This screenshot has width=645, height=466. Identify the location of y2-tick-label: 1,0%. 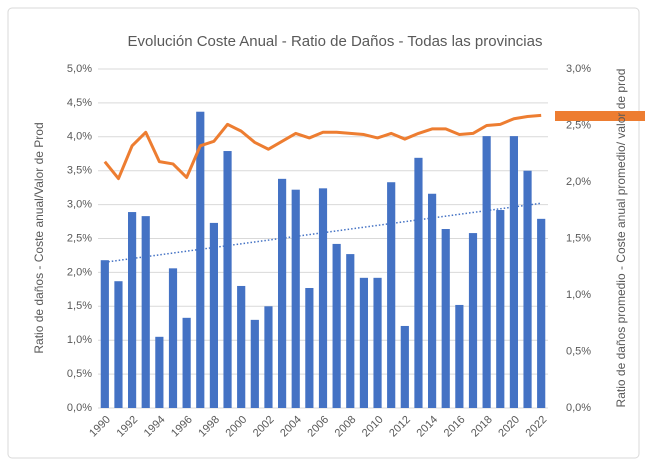
(578, 295).